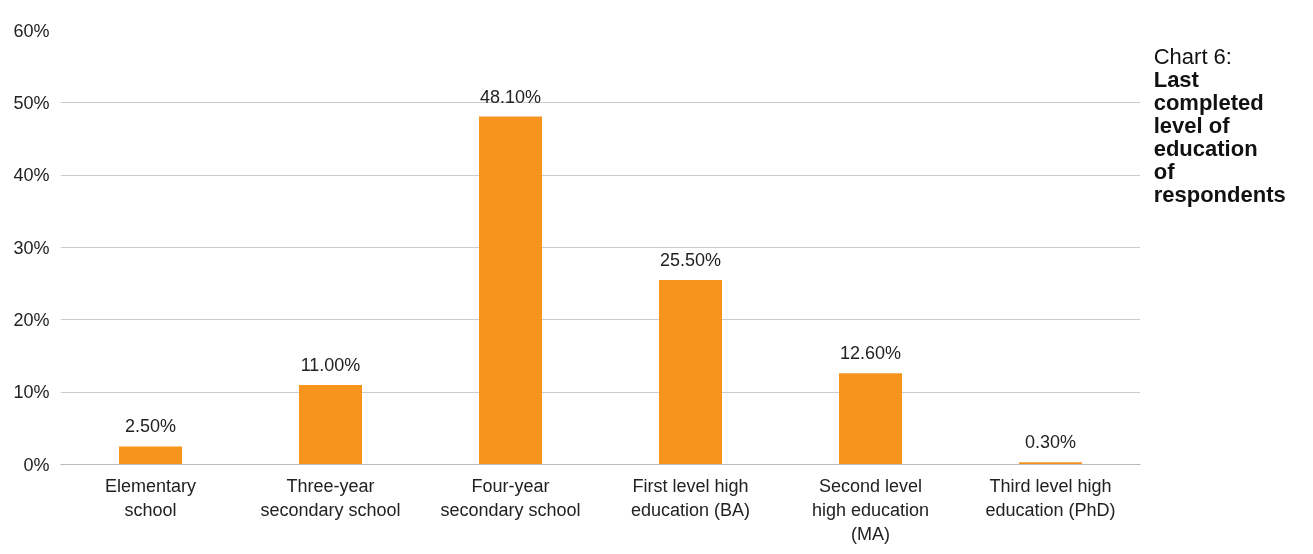  What do you see at coordinates (1050, 497) in the screenshot?
I see `x-tick-label: Third level high education (PhD)` at bounding box center [1050, 497].